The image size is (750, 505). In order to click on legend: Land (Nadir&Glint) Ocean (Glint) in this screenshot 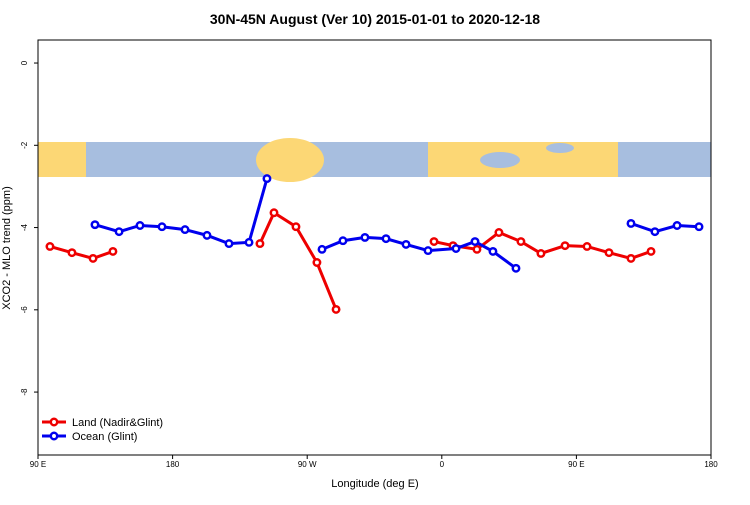, I will do `click(102, 430)`.